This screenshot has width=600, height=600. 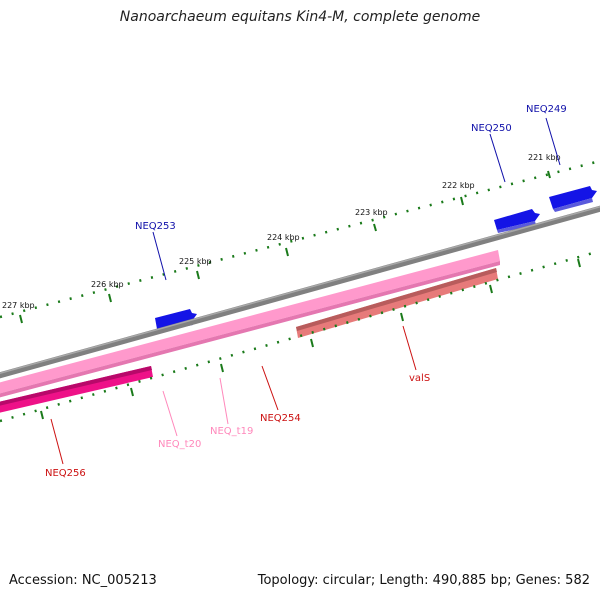 What do you see at coordinates (491, 128) in the screenshot?
I see `gene-label-NEQ250: NEQ250` at bounding box center [491, 128].